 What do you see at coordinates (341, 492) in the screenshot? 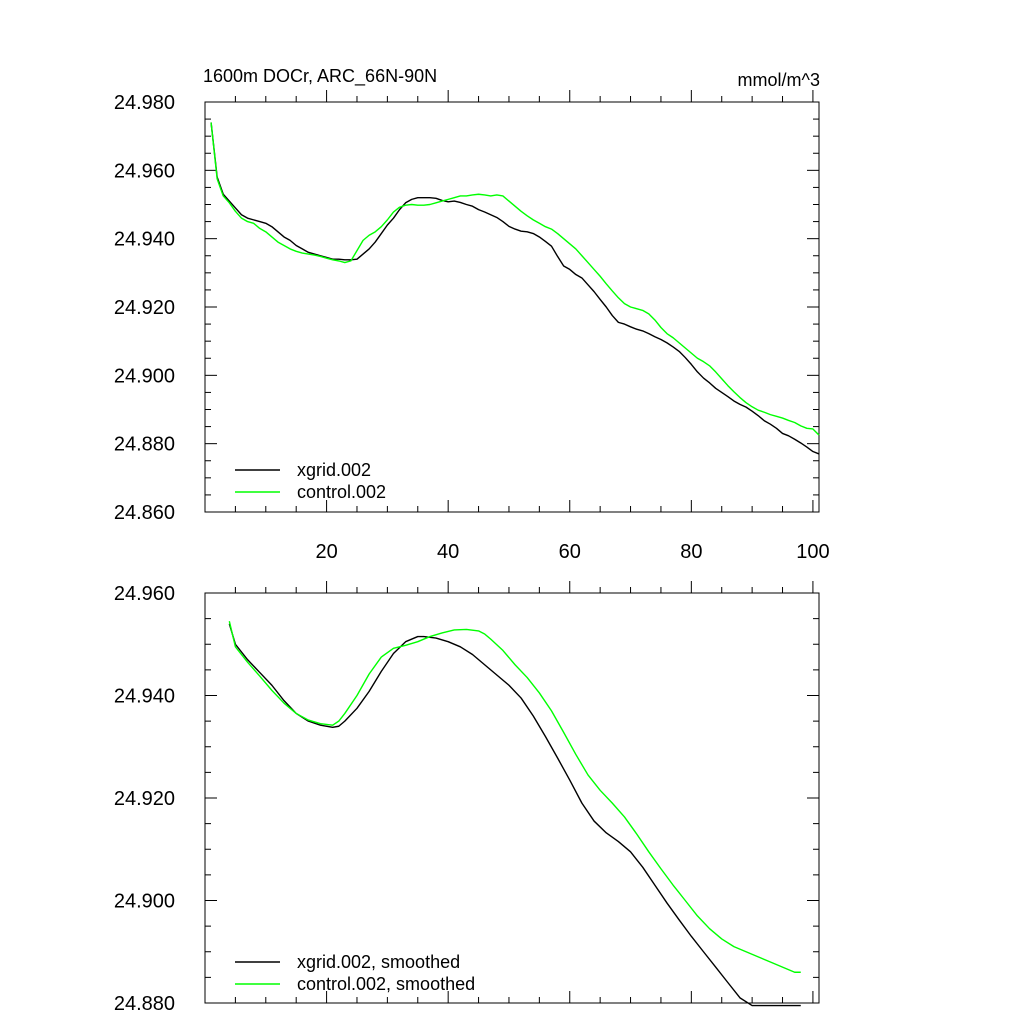
I see `legend-label: control.002` at bounding box center [341, 492].